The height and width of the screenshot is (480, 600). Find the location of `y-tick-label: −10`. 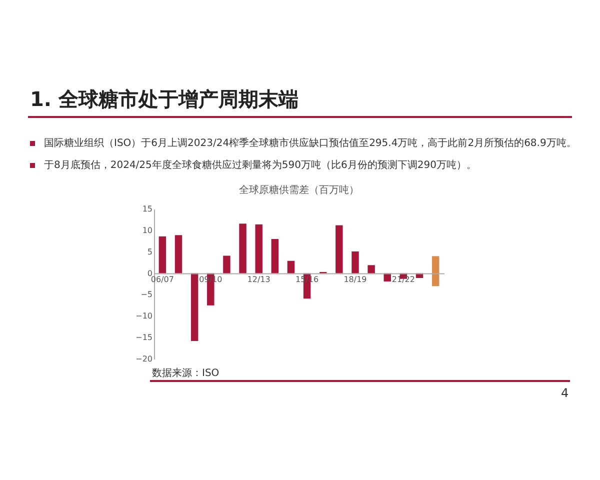

y-tick-label: −10 is located at coordinates (144, 316).